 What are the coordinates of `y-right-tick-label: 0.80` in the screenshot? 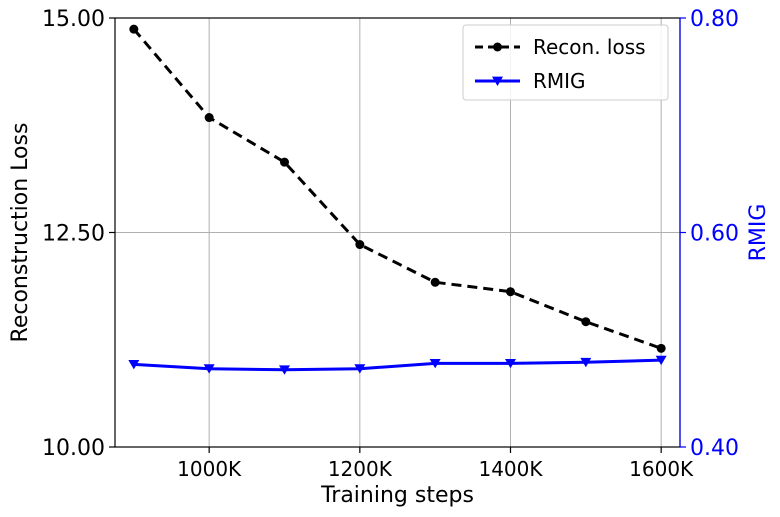 It's located at (714, 19).